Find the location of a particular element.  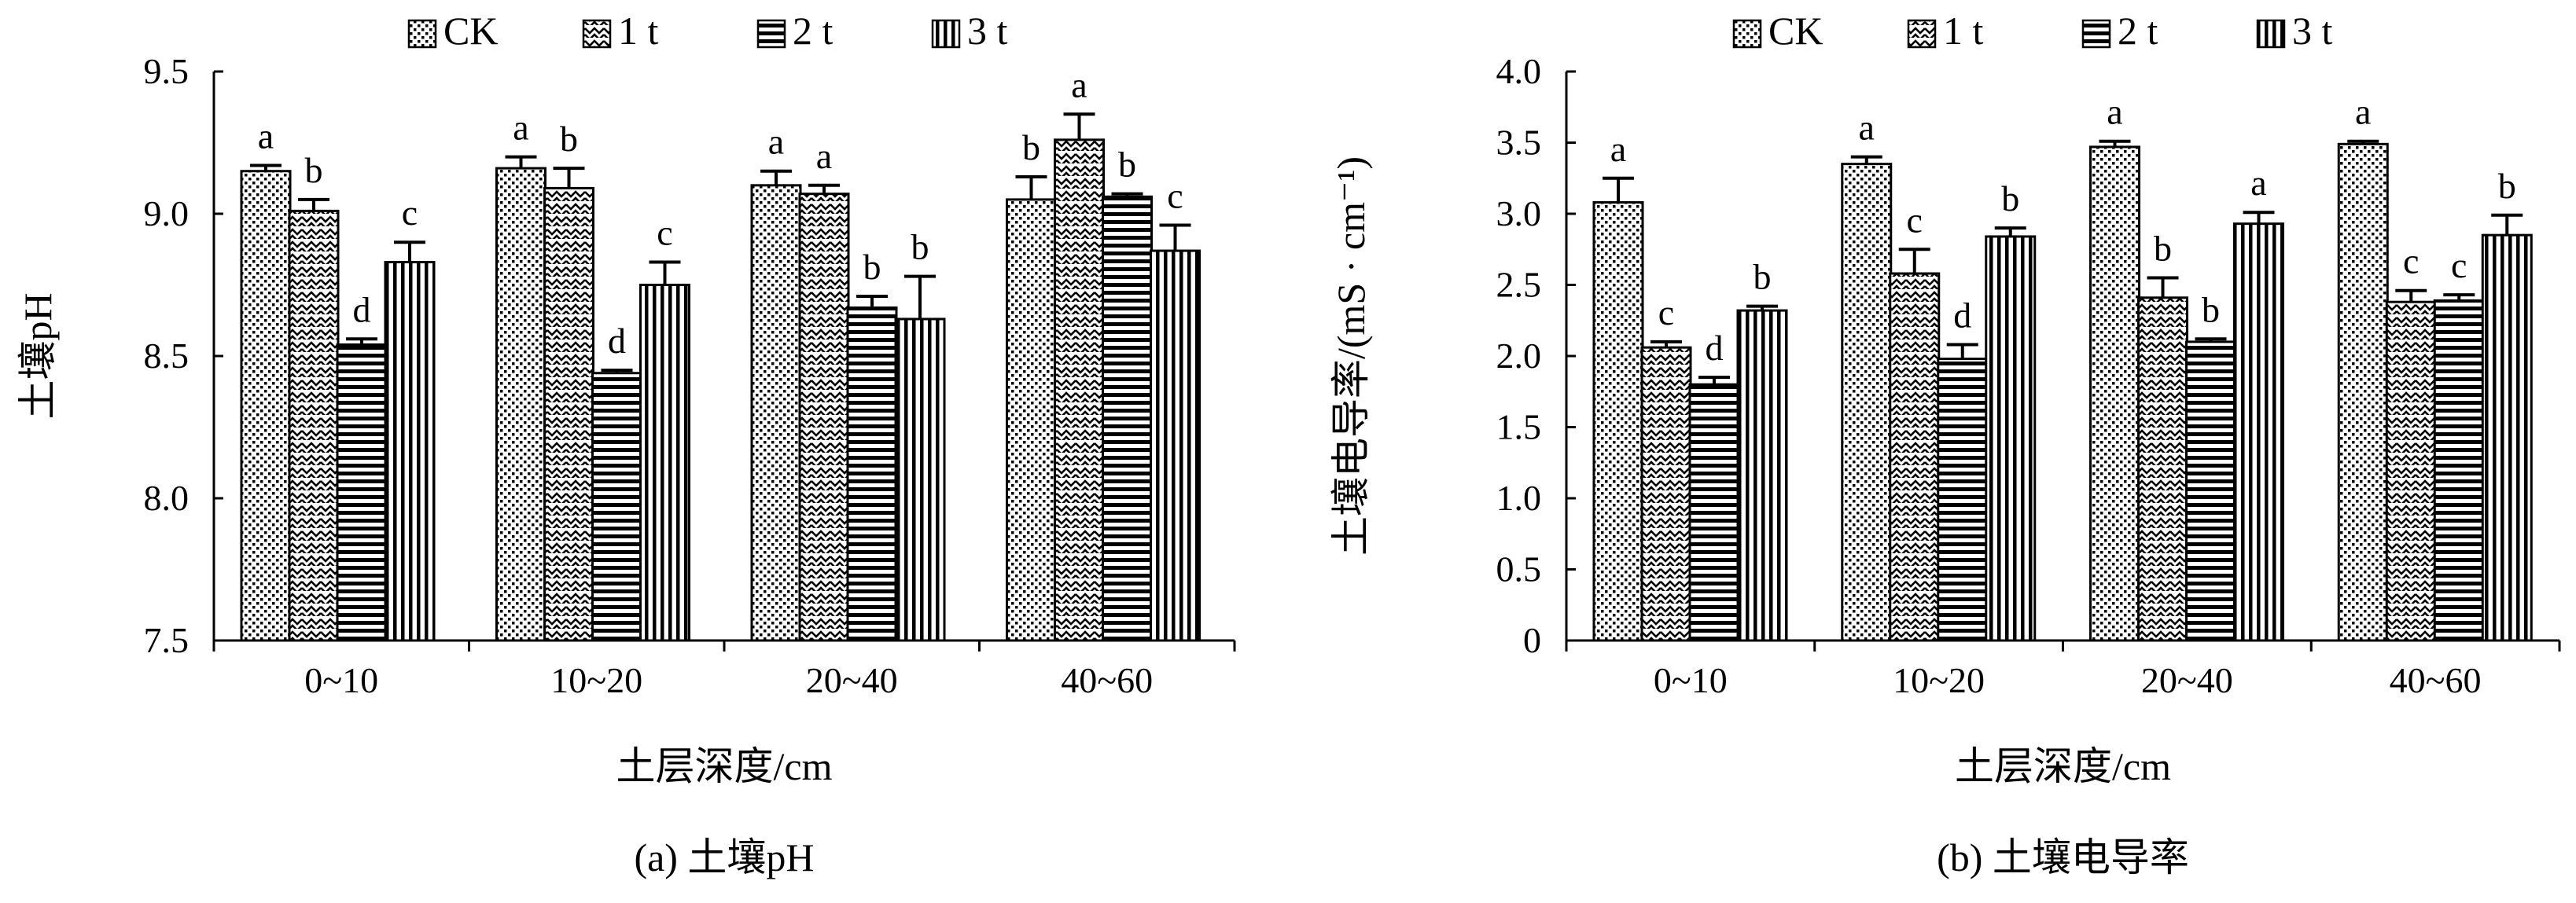

y-tick-label: 9.0 is located at coordinates (167, 213).